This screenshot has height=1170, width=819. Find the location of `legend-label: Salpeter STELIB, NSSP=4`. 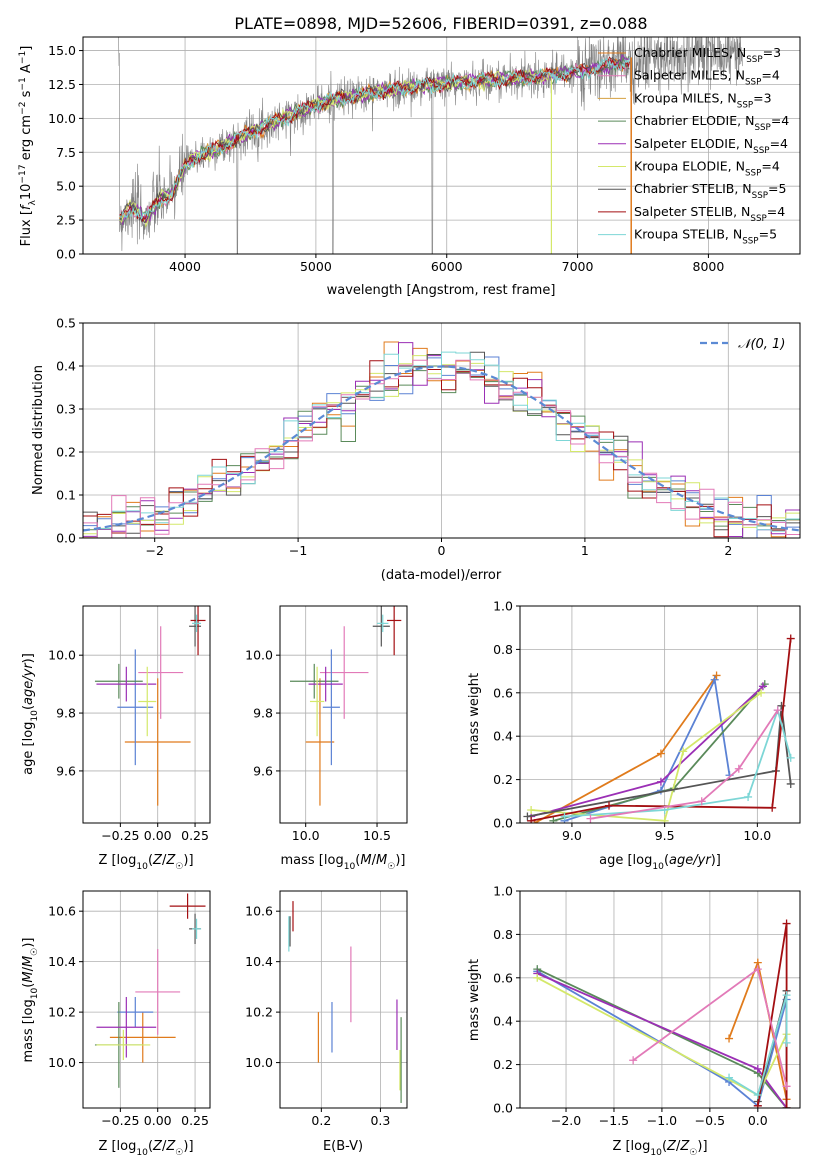

legend-label: Salpeter STELIB, NSSP=4 is located at coordinates (709, 214).